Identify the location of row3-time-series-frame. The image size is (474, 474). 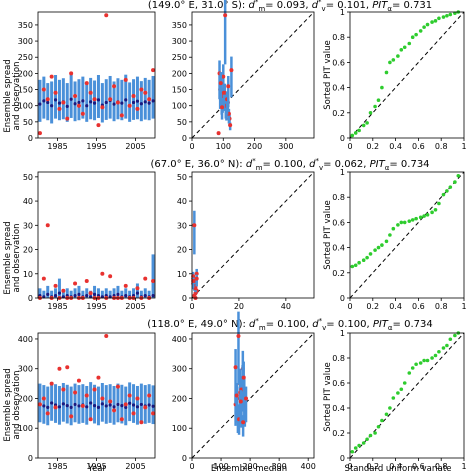
(96, 395).